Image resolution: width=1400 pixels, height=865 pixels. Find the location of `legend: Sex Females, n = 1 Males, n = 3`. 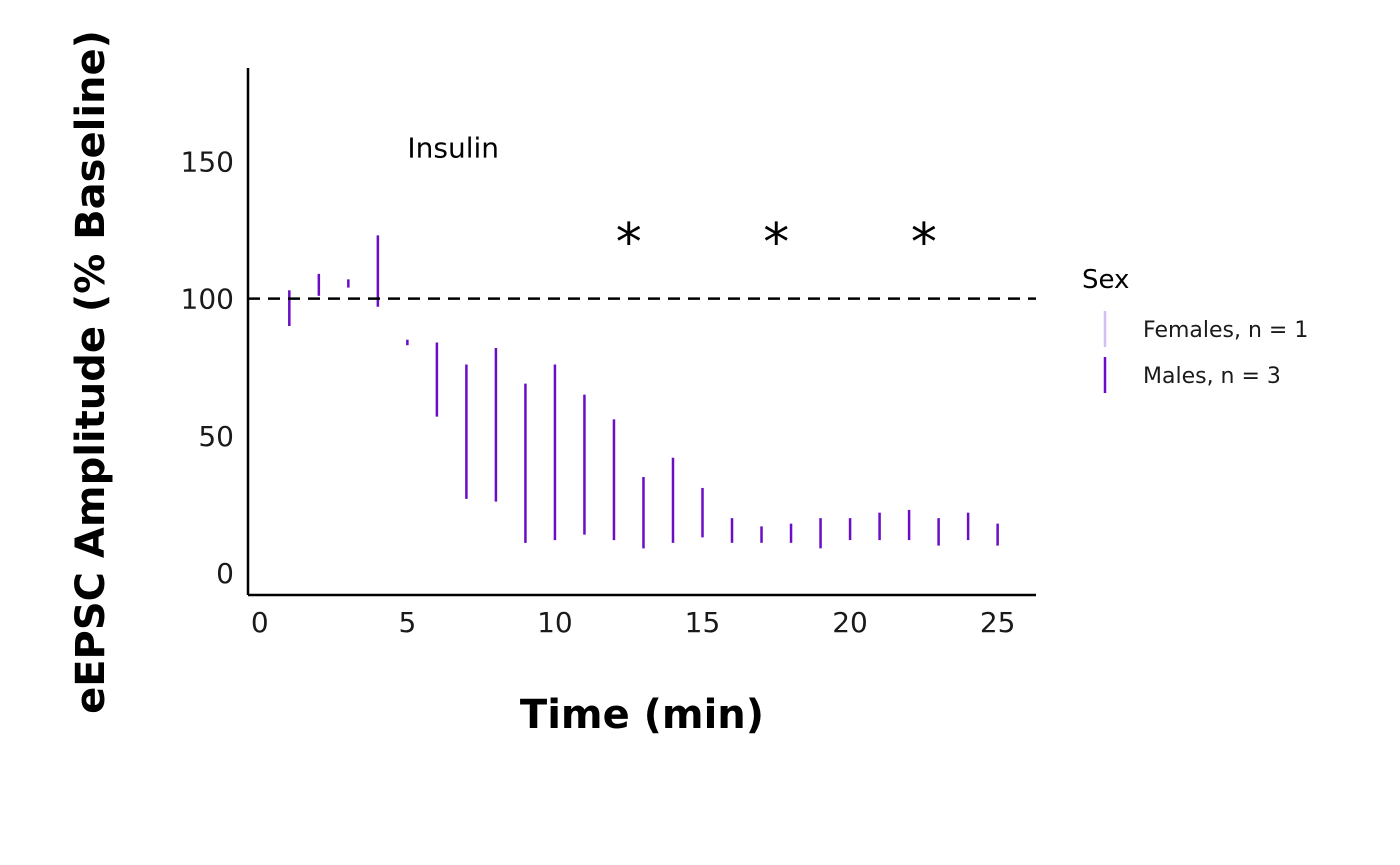

legend: Sex Females, n = 1 Males, n = 3 is located at coordinates (1195, 329).